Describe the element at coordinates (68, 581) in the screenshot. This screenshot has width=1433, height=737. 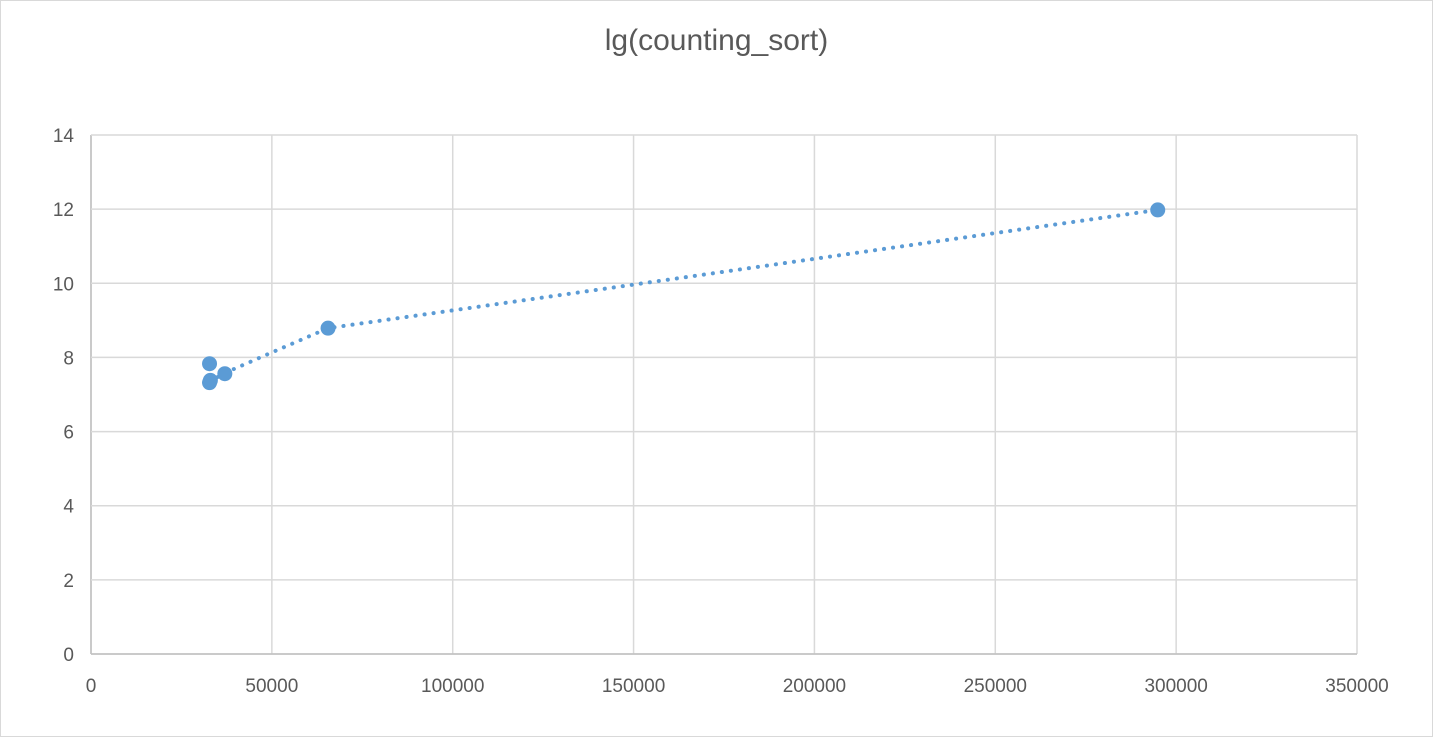
I see `y-tick-label: 2` at that location.